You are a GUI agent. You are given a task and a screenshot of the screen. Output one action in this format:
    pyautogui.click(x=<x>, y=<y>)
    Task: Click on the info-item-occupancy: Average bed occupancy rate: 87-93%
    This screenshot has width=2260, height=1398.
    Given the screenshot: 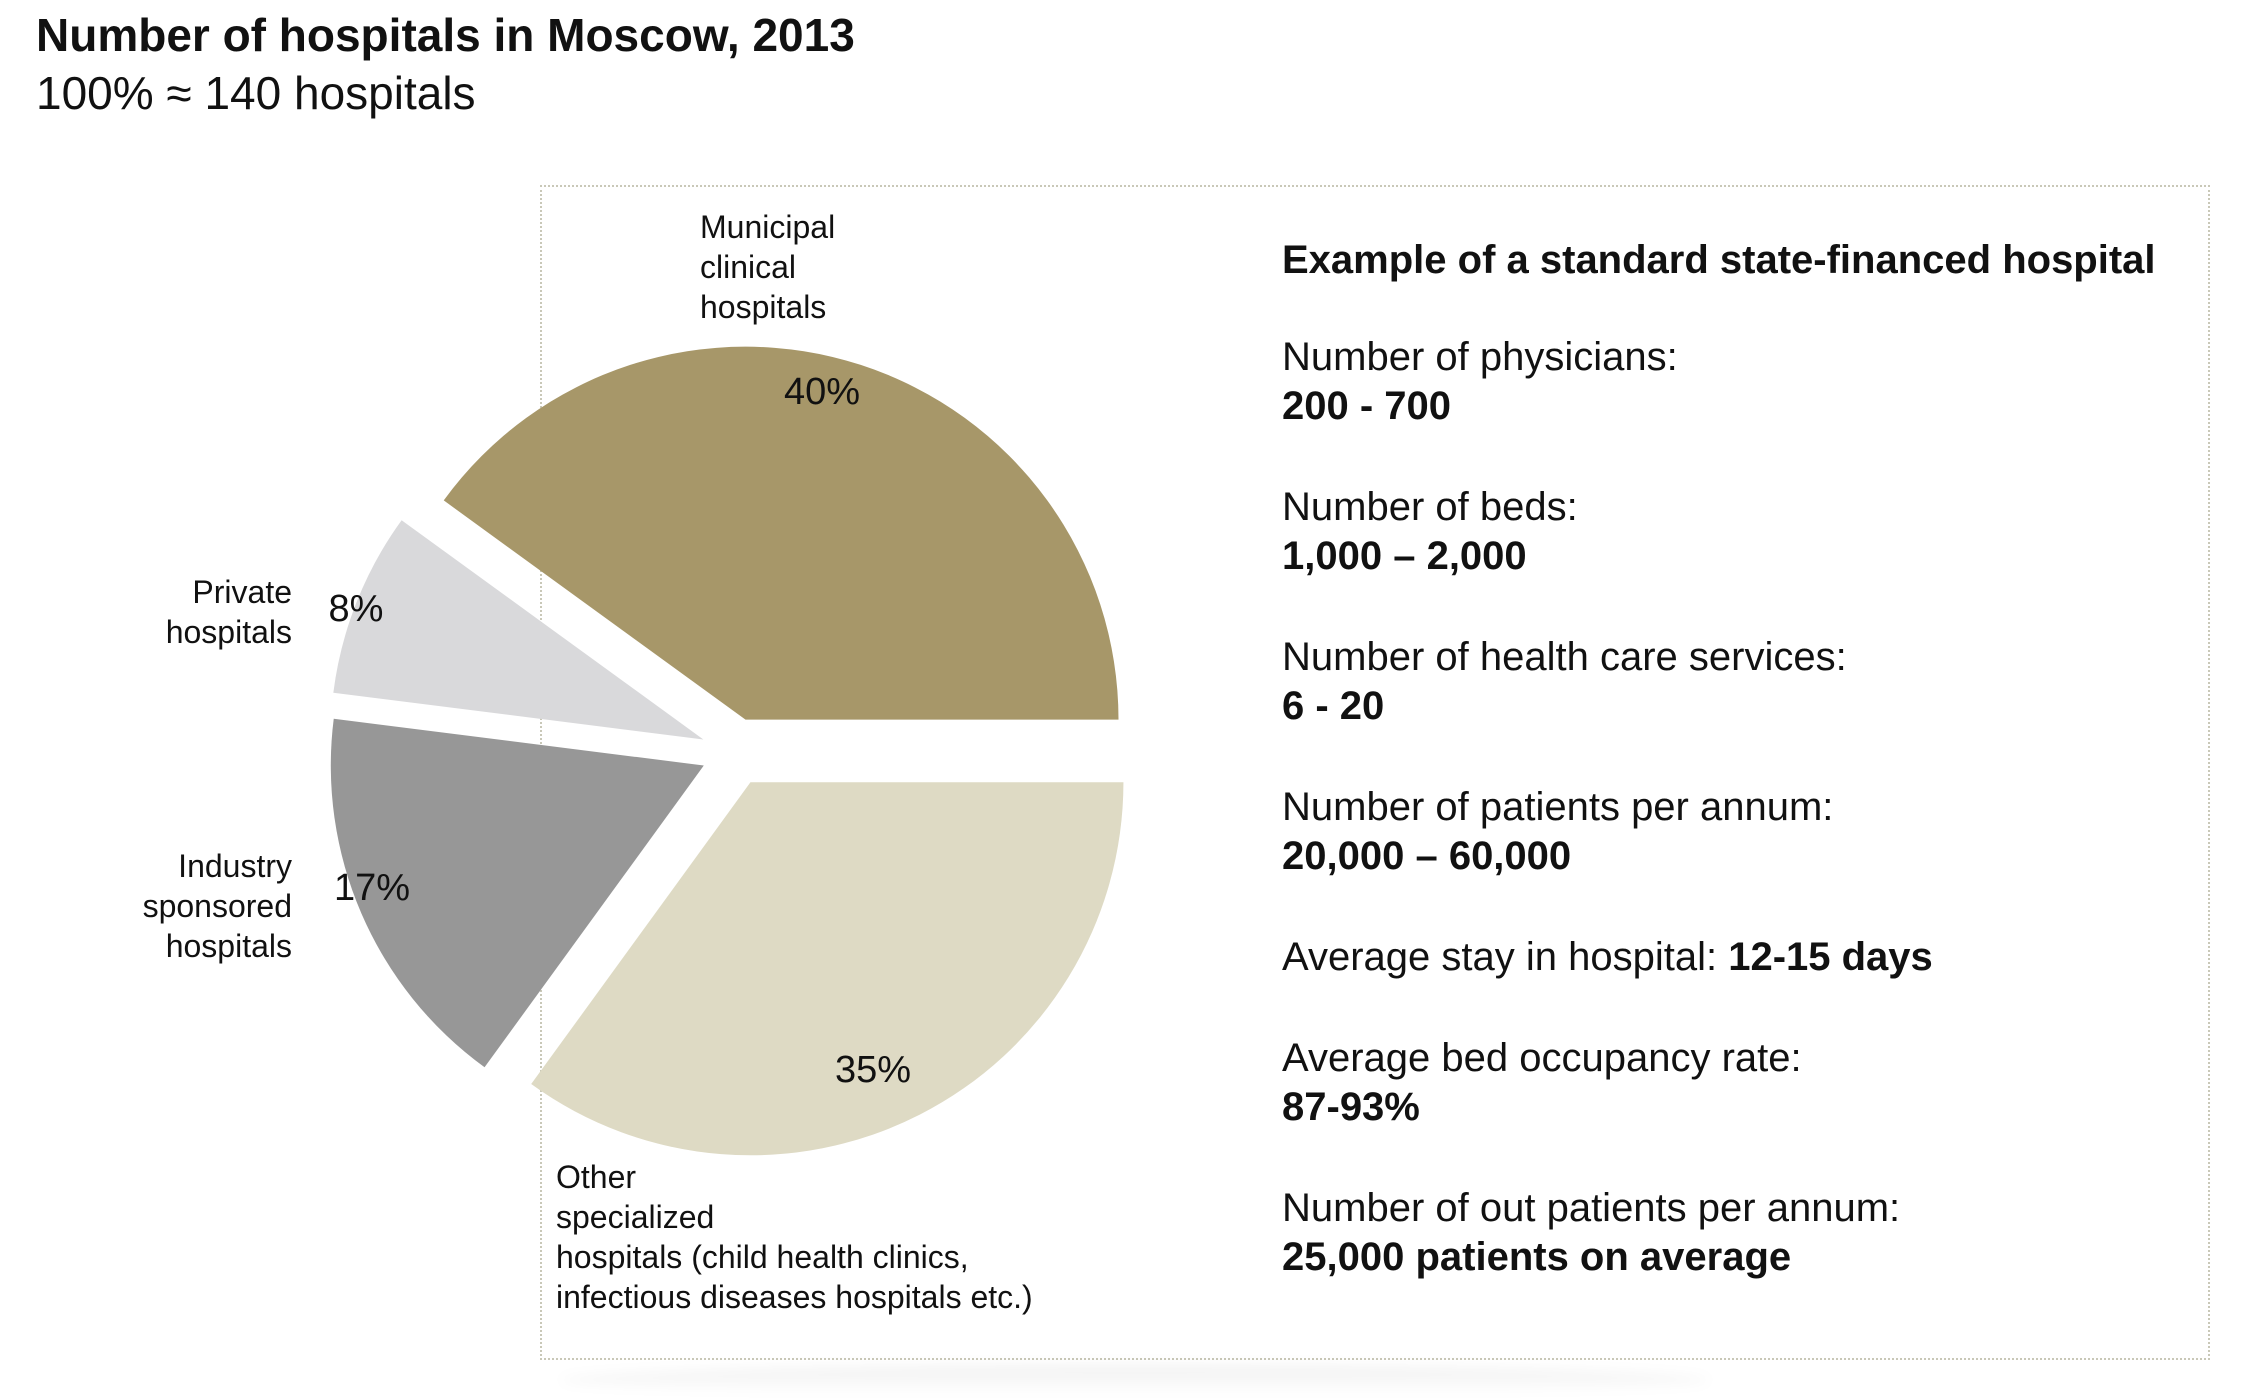 What is the action you would take?
    pyautogui.click(x=1732, y=1083)
    